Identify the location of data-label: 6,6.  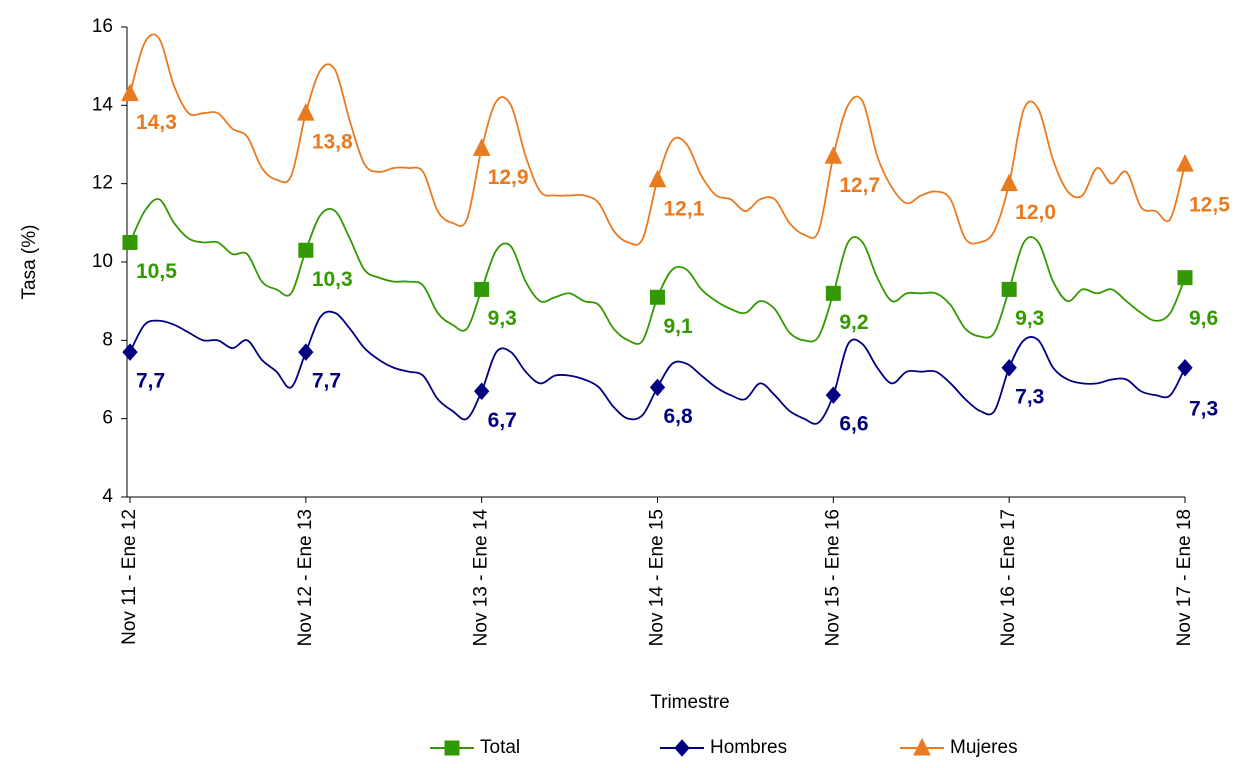
(853, 424).